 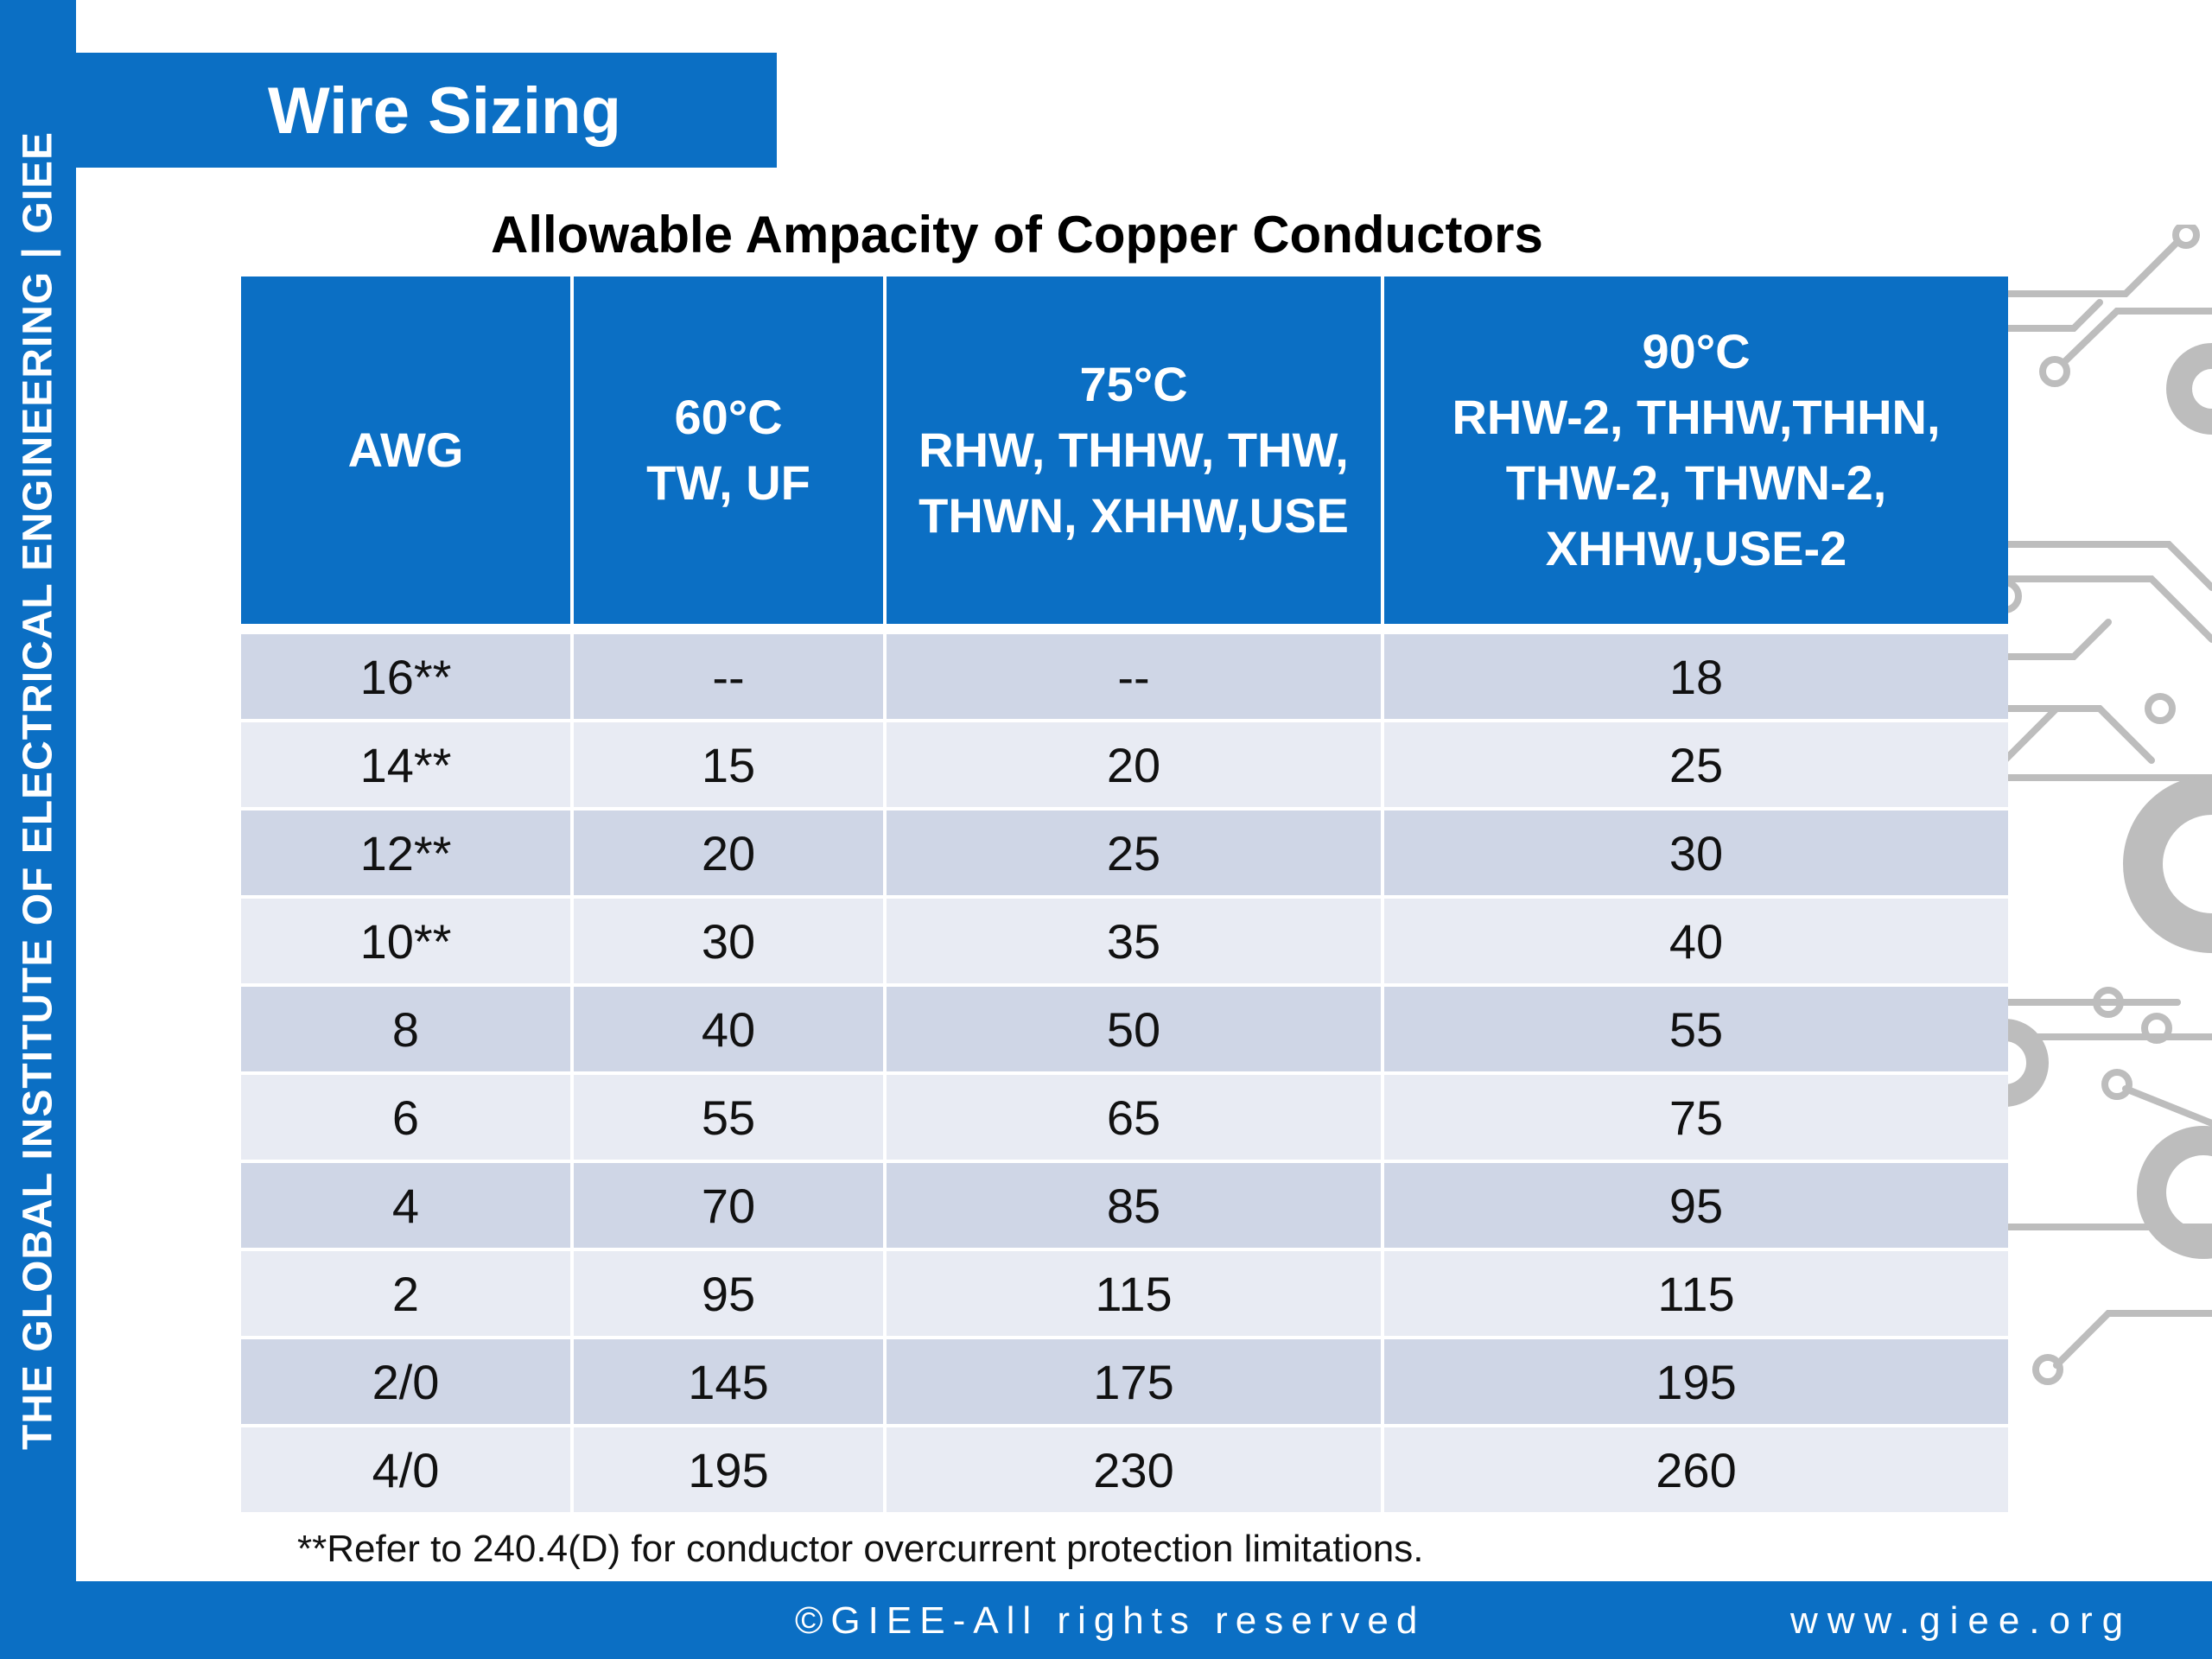 What do you see at coordinates (2108, 805) in the screenshot?
I see `circuit-board-decoration-icon` at bounding box center [2108, 805].